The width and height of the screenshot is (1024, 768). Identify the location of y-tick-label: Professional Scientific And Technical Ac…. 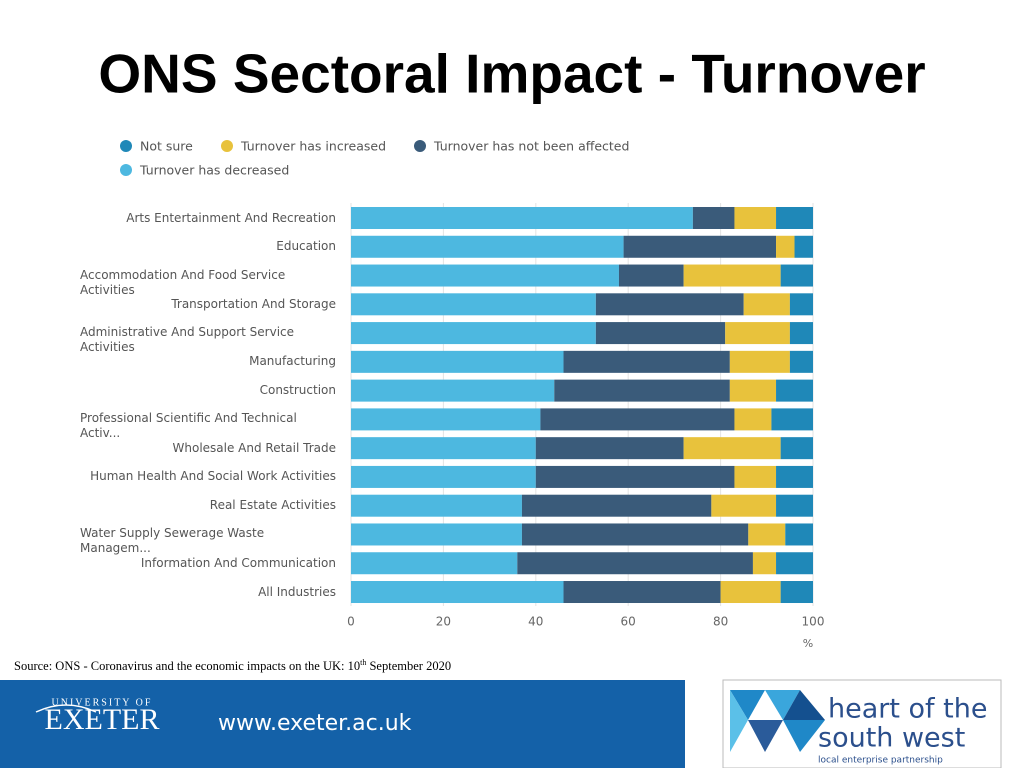
(188, 426).